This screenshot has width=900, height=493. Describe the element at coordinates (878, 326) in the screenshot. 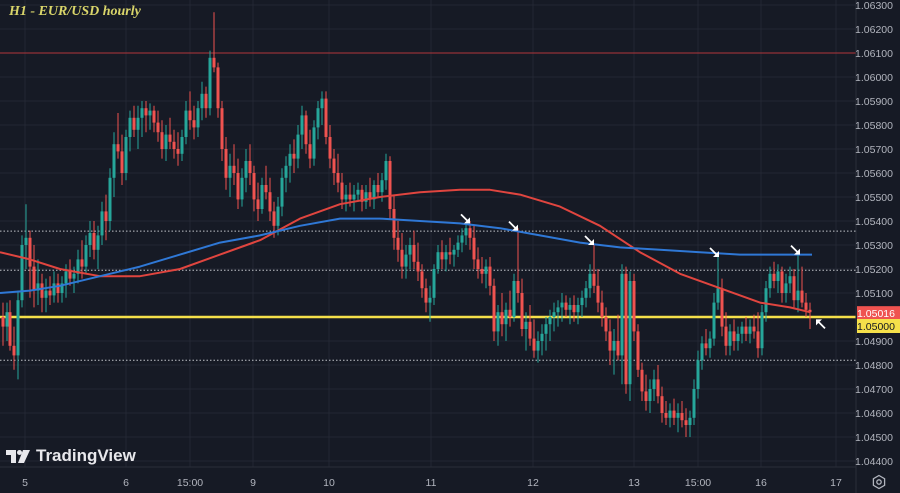

I see `support-badge-bg` at that location.